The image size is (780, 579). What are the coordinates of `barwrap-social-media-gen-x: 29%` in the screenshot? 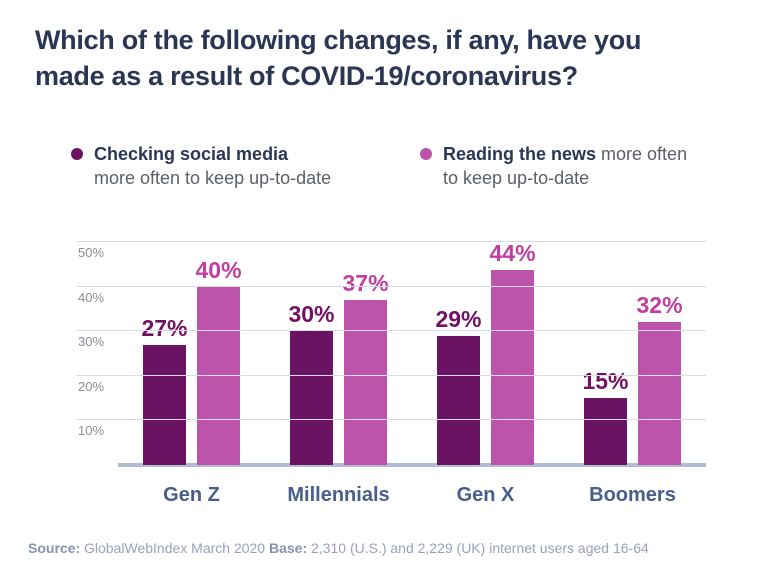 It's located at (458, 353).